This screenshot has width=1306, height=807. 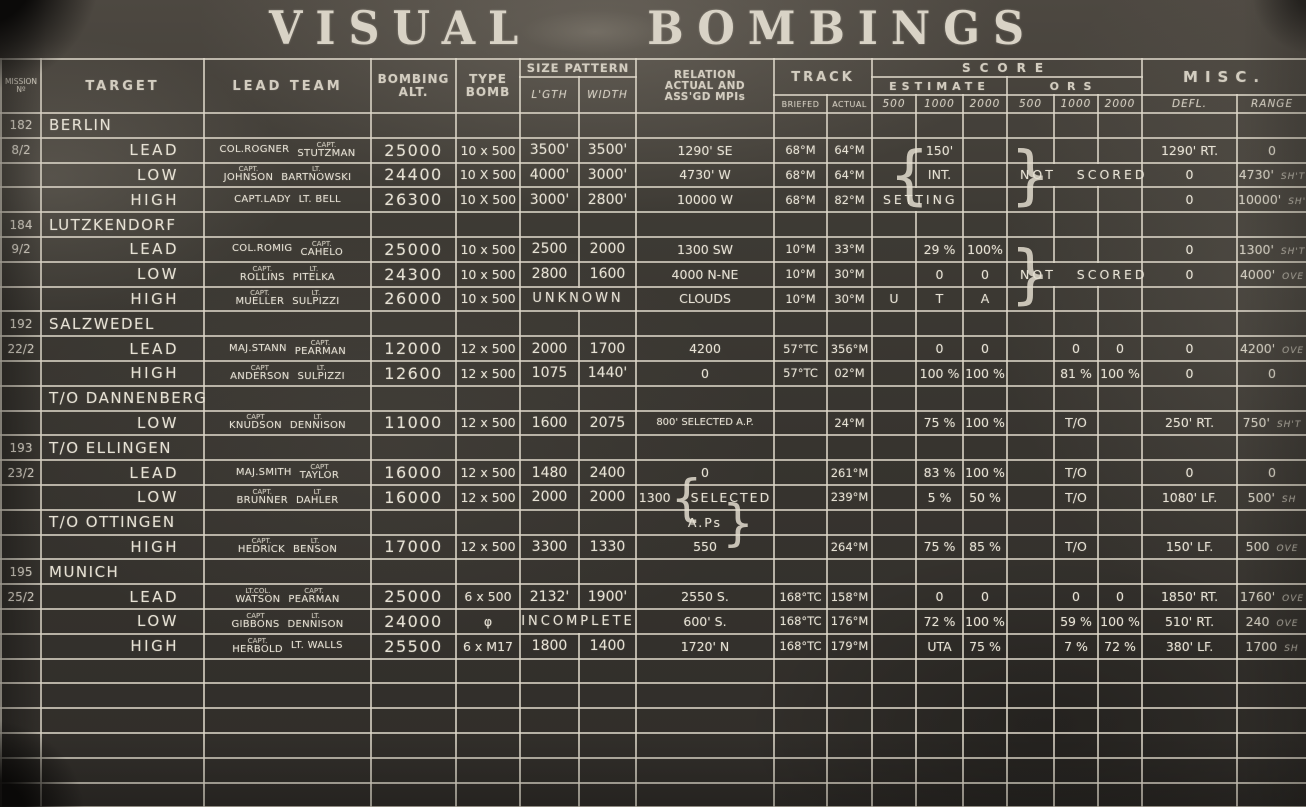 I want to click on crew-member: CAPT. BRUNNER, so click(x=262, y=496).